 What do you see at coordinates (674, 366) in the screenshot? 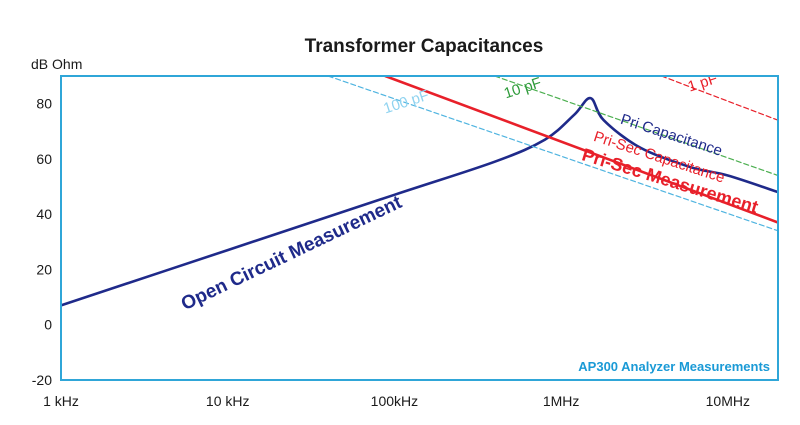
I see `watermark: AP300 Analyzer Measurements` at bounding box center [674, 366].